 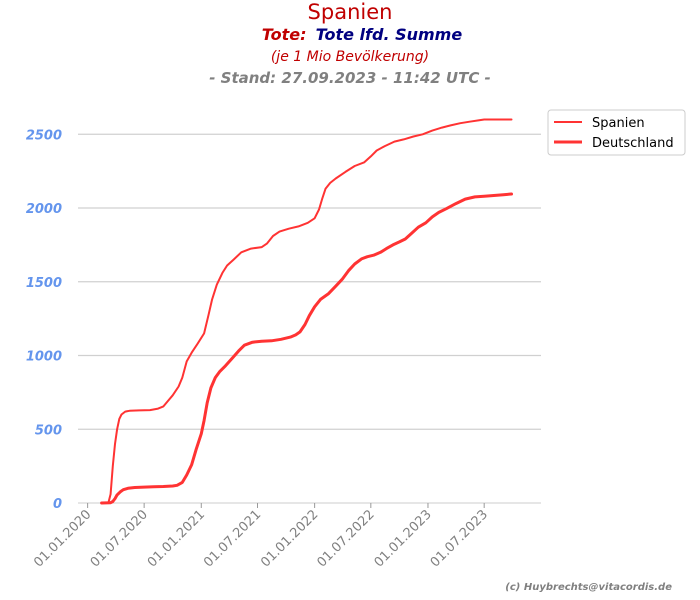 I want to click on chart-subtitle: Tote: Tote lfd. Summe, so click(x=362, y=34).